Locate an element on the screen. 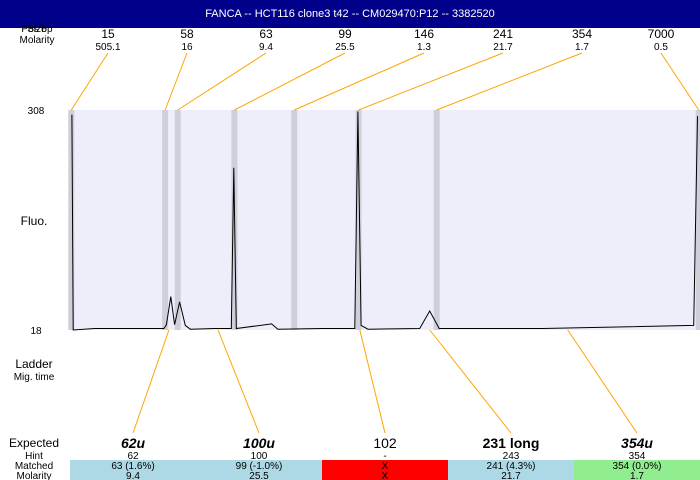  size-row-label-overlap: Pos bp is located at coordinates (37, 29).